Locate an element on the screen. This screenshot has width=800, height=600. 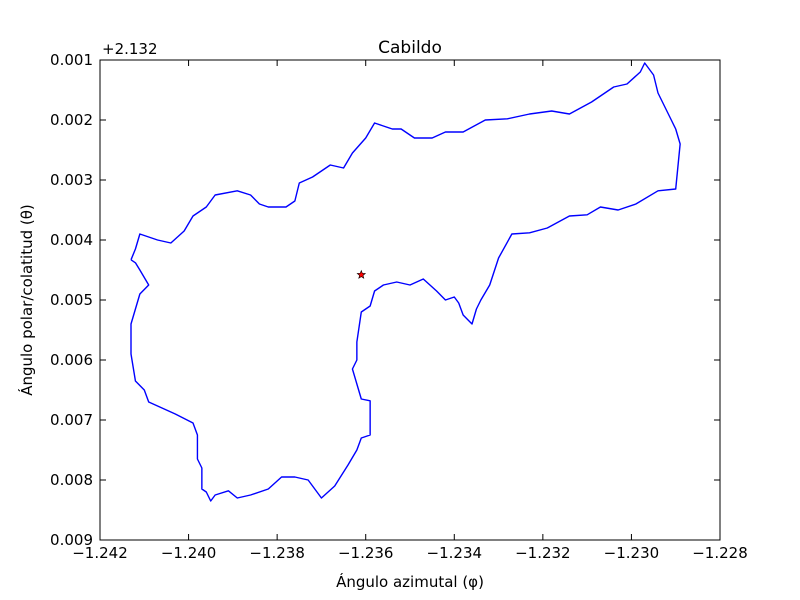
y-tick-label: 0.001 is located at coordinates (71, 60).